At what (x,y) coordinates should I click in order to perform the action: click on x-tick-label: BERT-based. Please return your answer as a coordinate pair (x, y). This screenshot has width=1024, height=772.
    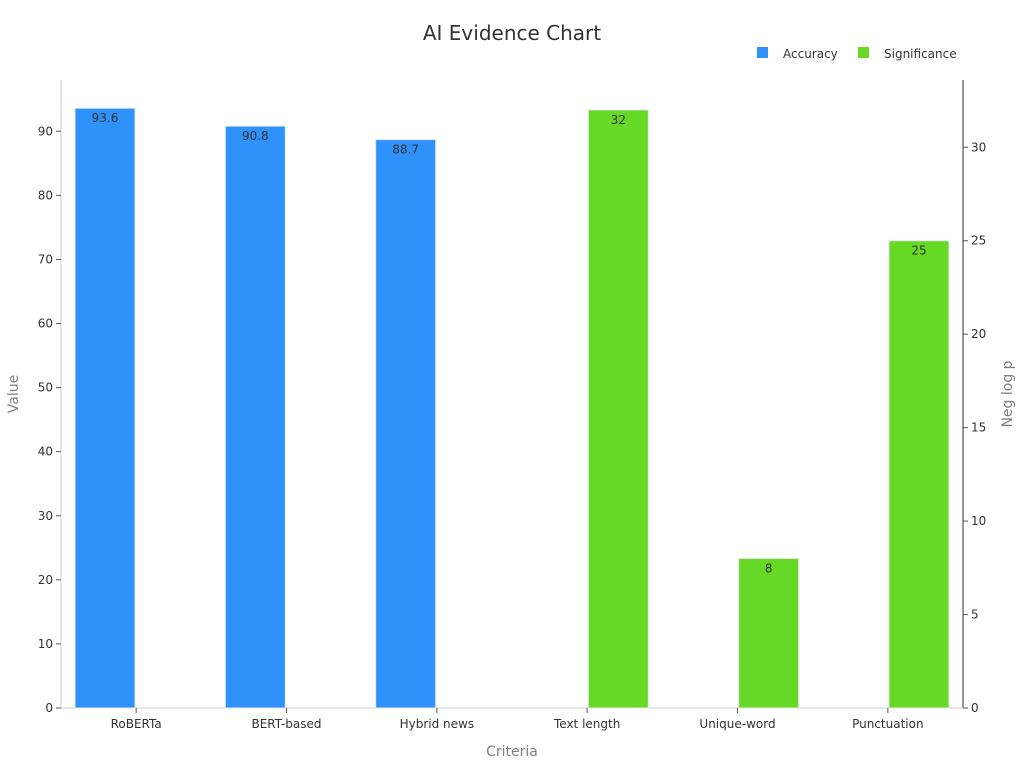
    Looking at the image, I should click on (286, 724).